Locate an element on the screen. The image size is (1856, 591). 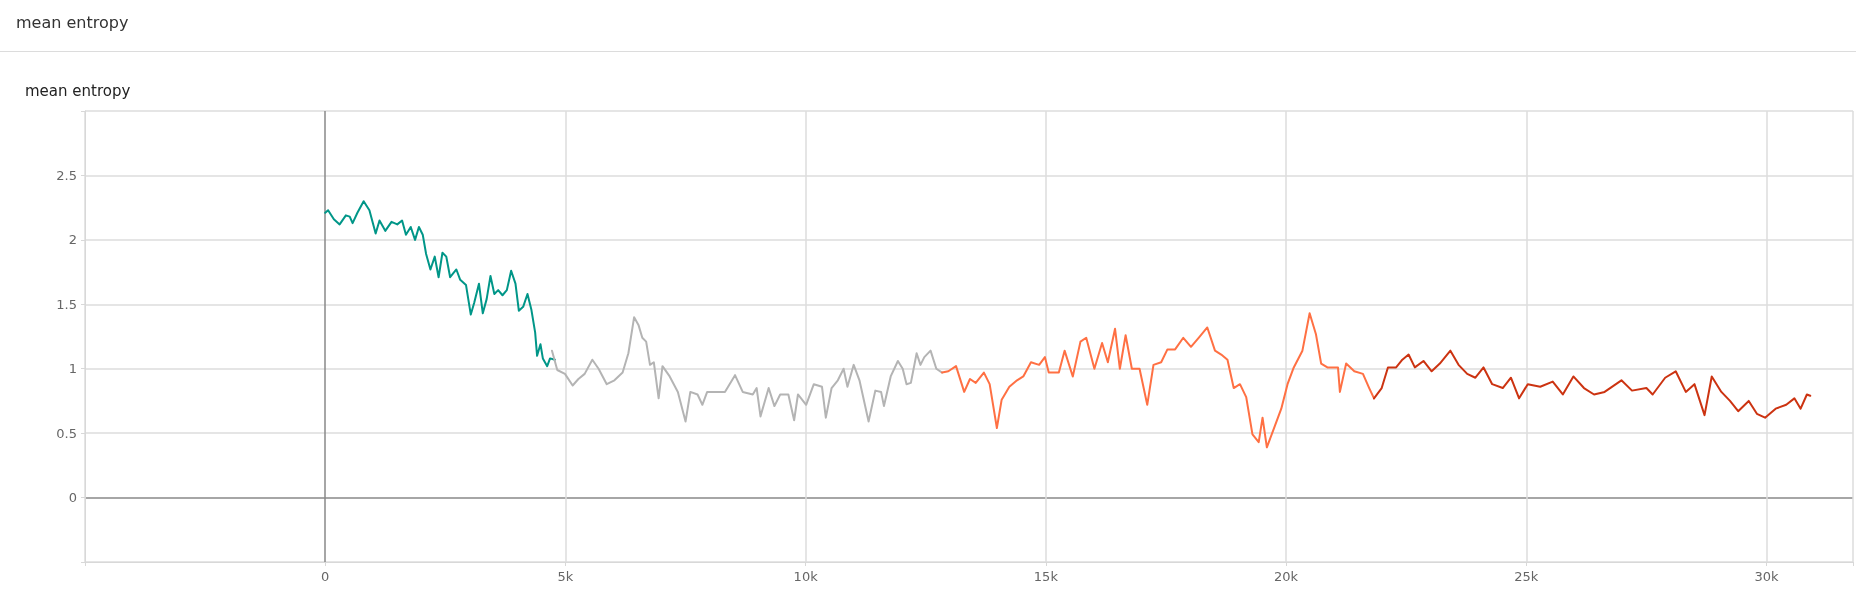
x-tick-label: 20k is located at coordinates (1286, 576).